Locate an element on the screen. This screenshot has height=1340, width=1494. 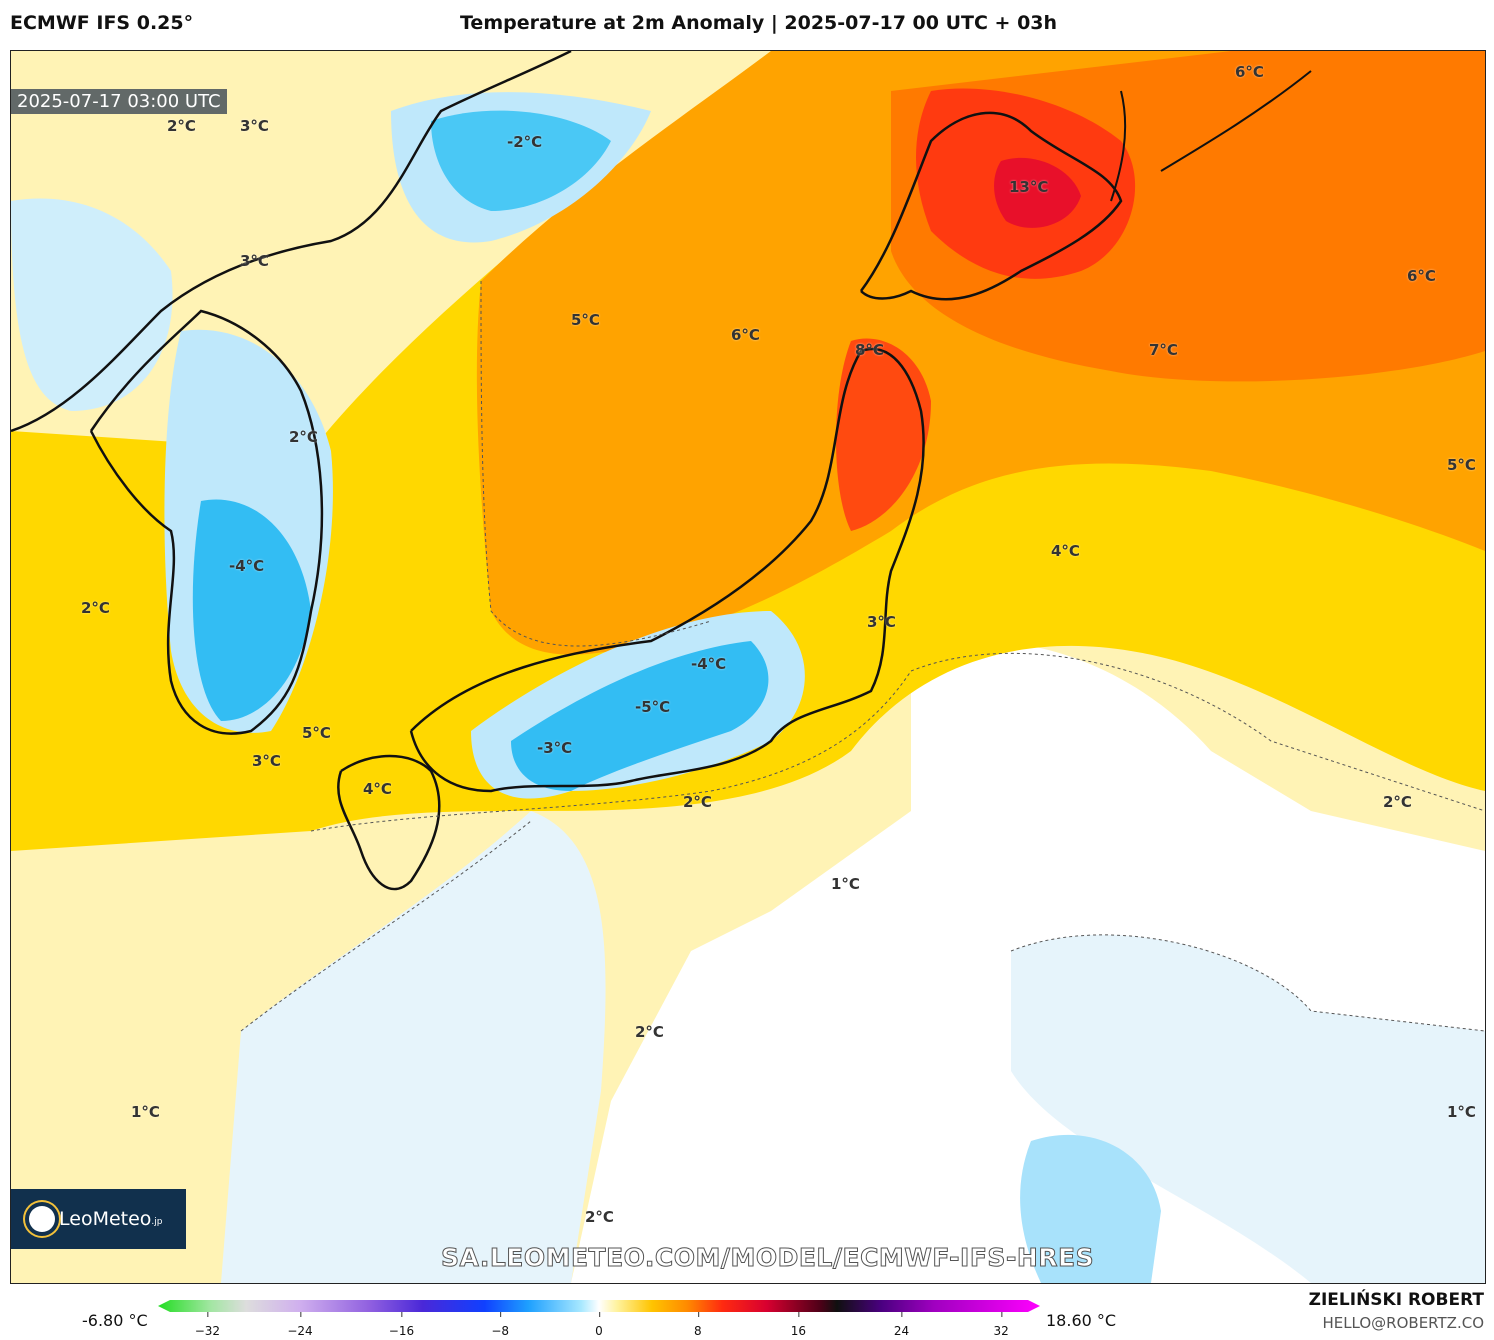
contour-label: 7°C is located at coordinates (1163, 350).